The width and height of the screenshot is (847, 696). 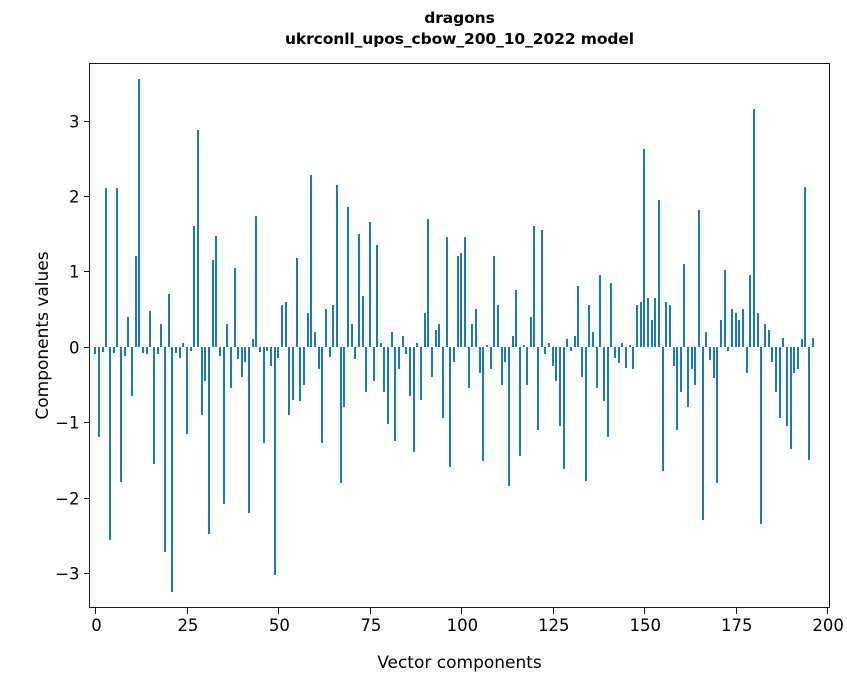 What do you see at coordinates (74, 272) in the screenshot?
I see `y-axis-tick-label: 1` at bounding box center [74, 272].